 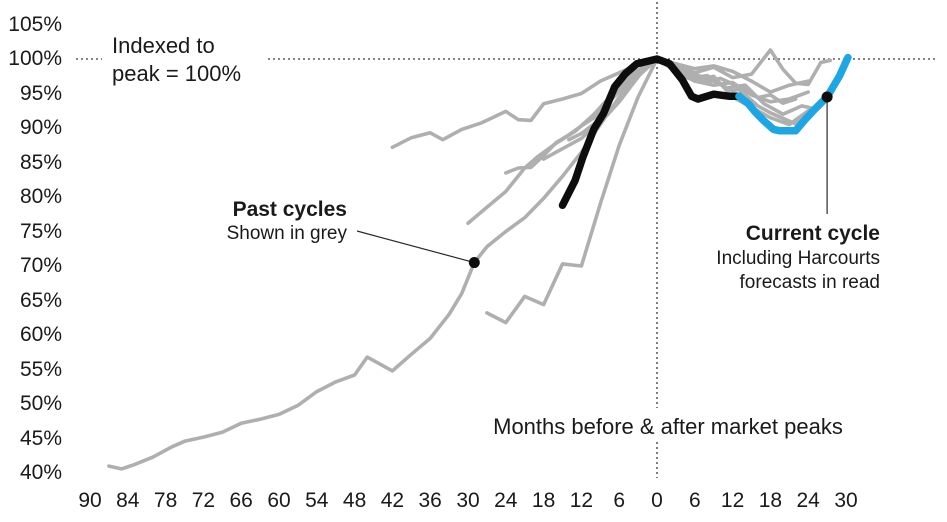 I want to click on past-cycles-annotation: Past cycles Shown in grey, so click(x=246, y=221).